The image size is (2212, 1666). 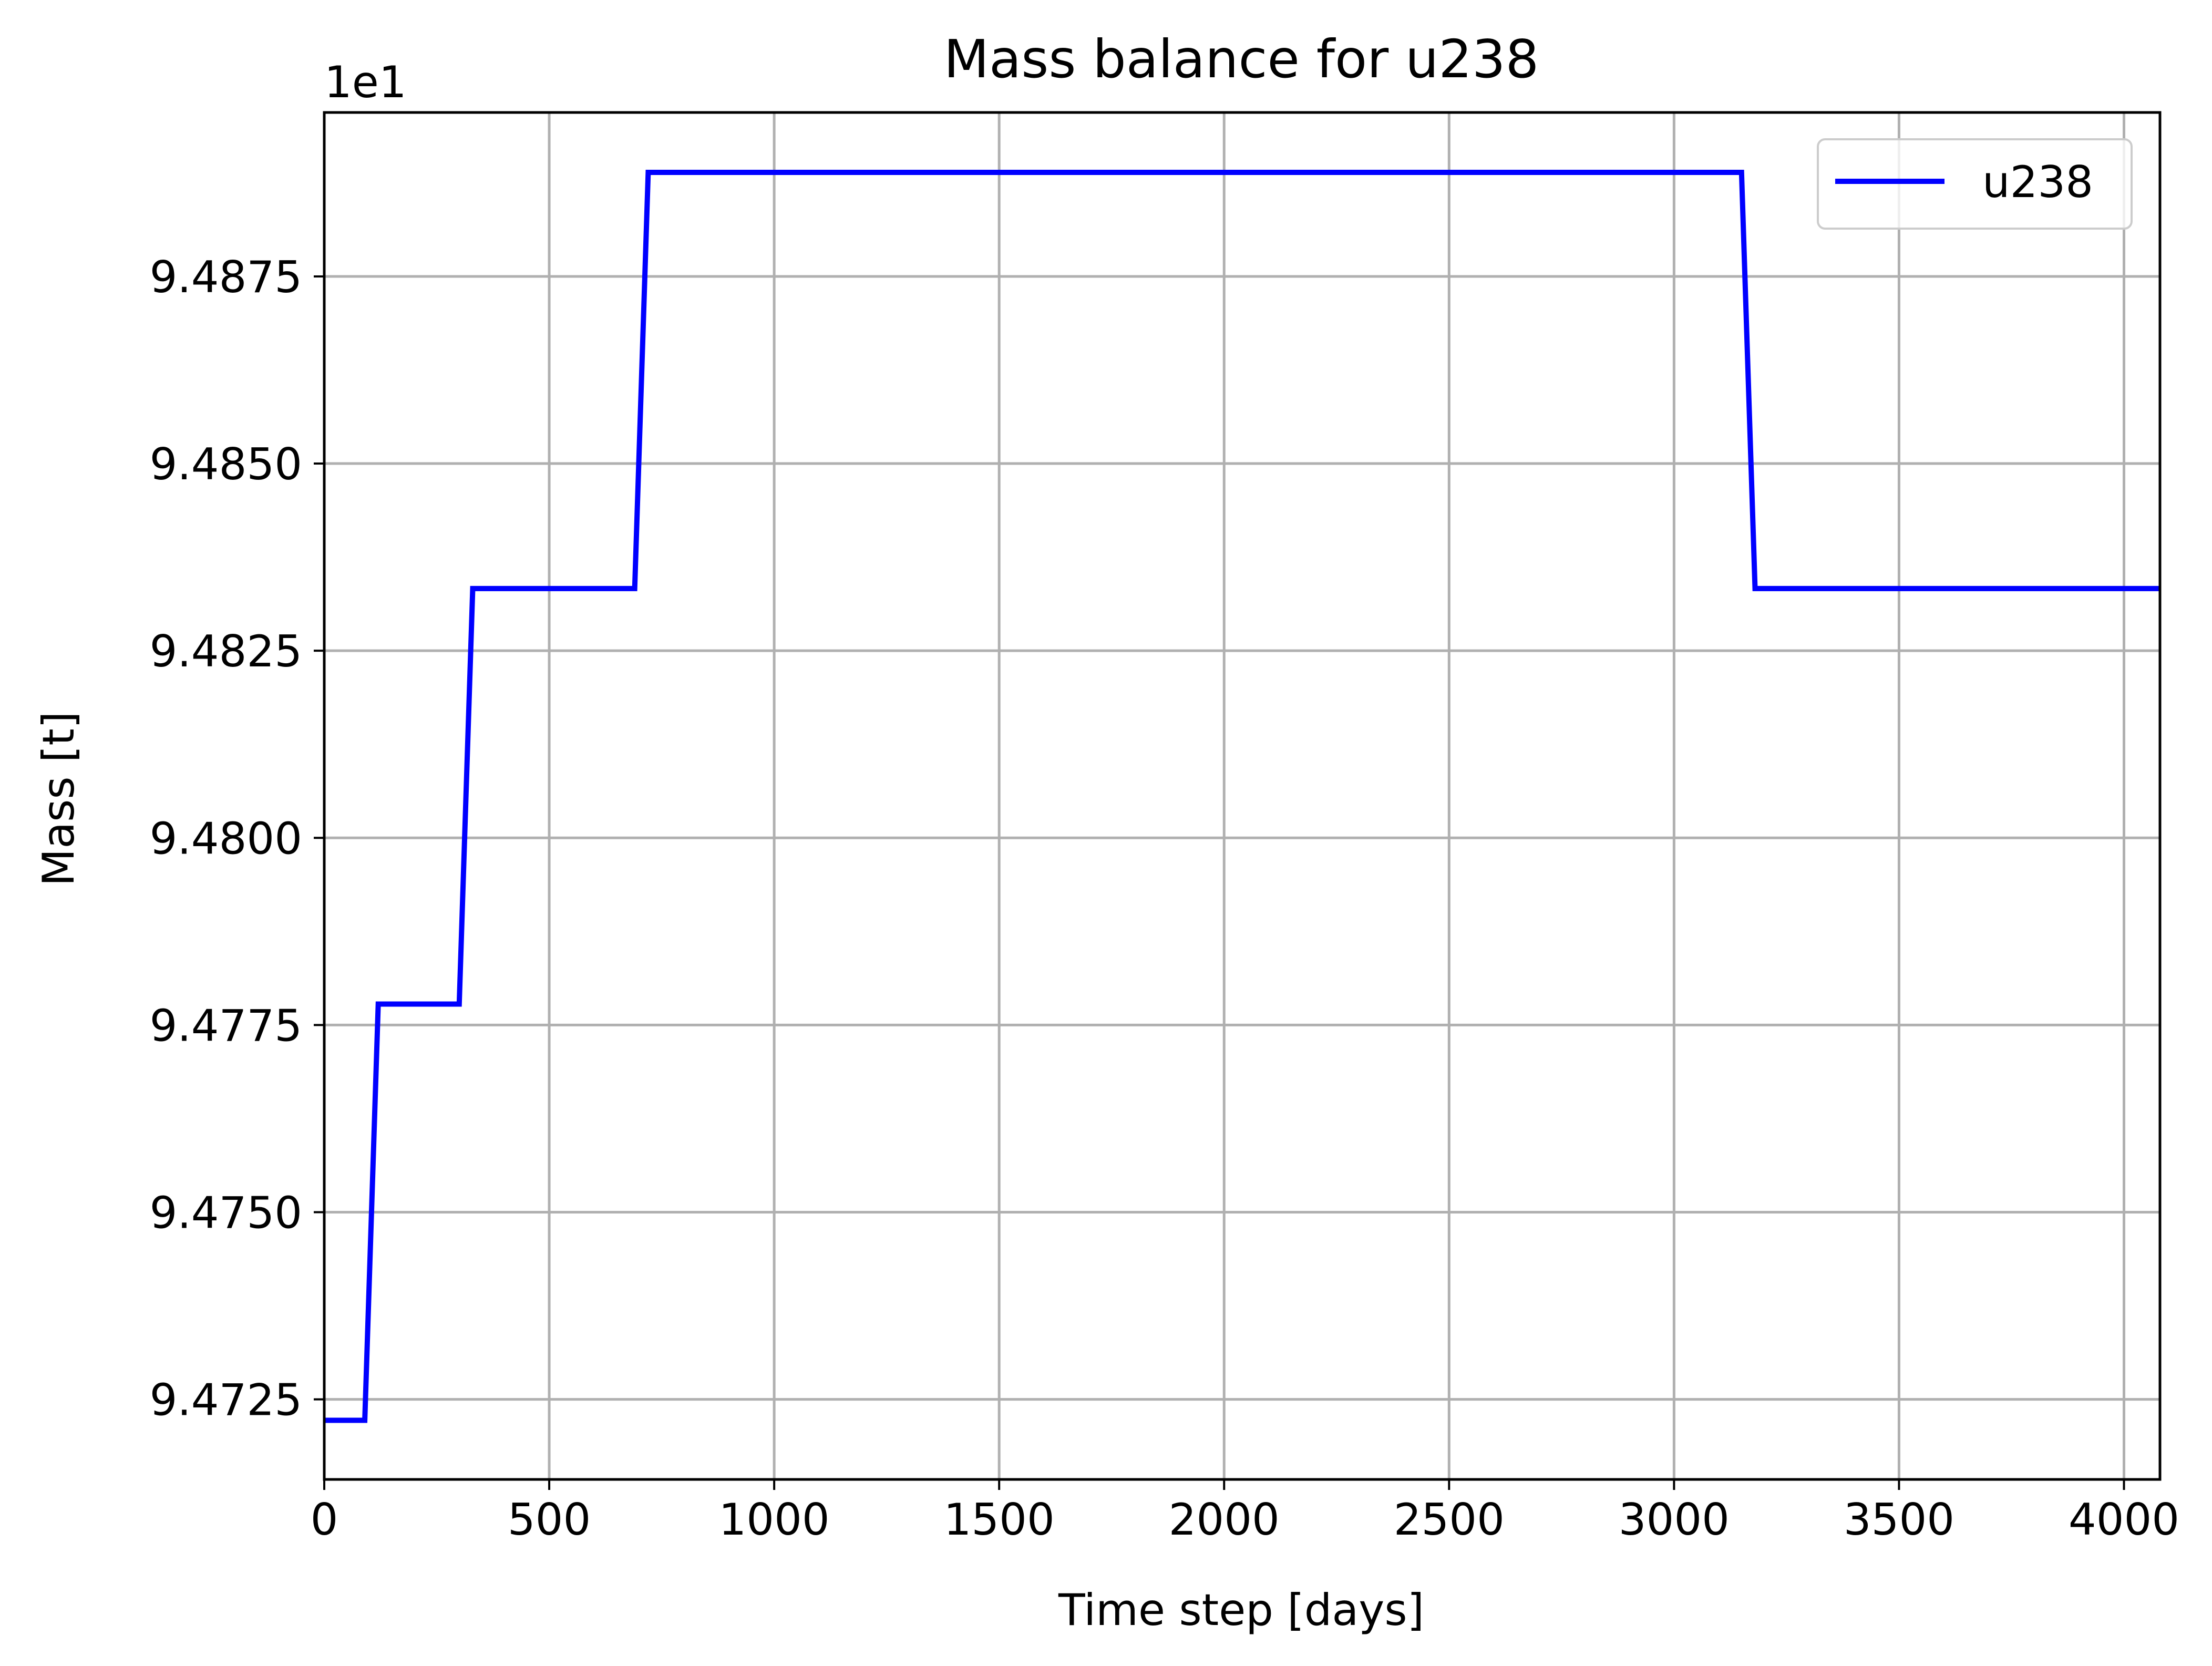 What do you see at coordinates (1899, 1519) in the screenshot?
I see `x-tick-label: 3500` at bounding box center [1899, 1519].